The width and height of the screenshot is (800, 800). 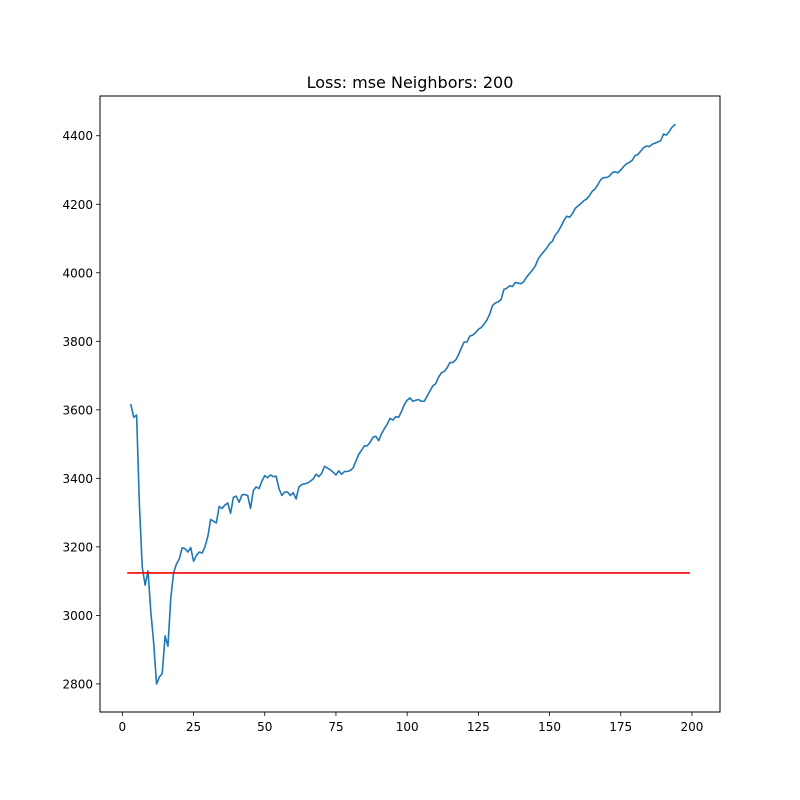 What do you see at coordinates (77, 342) in the screenshot?
I see `y-tick-label: 3800` at bounding box center [77, 342].